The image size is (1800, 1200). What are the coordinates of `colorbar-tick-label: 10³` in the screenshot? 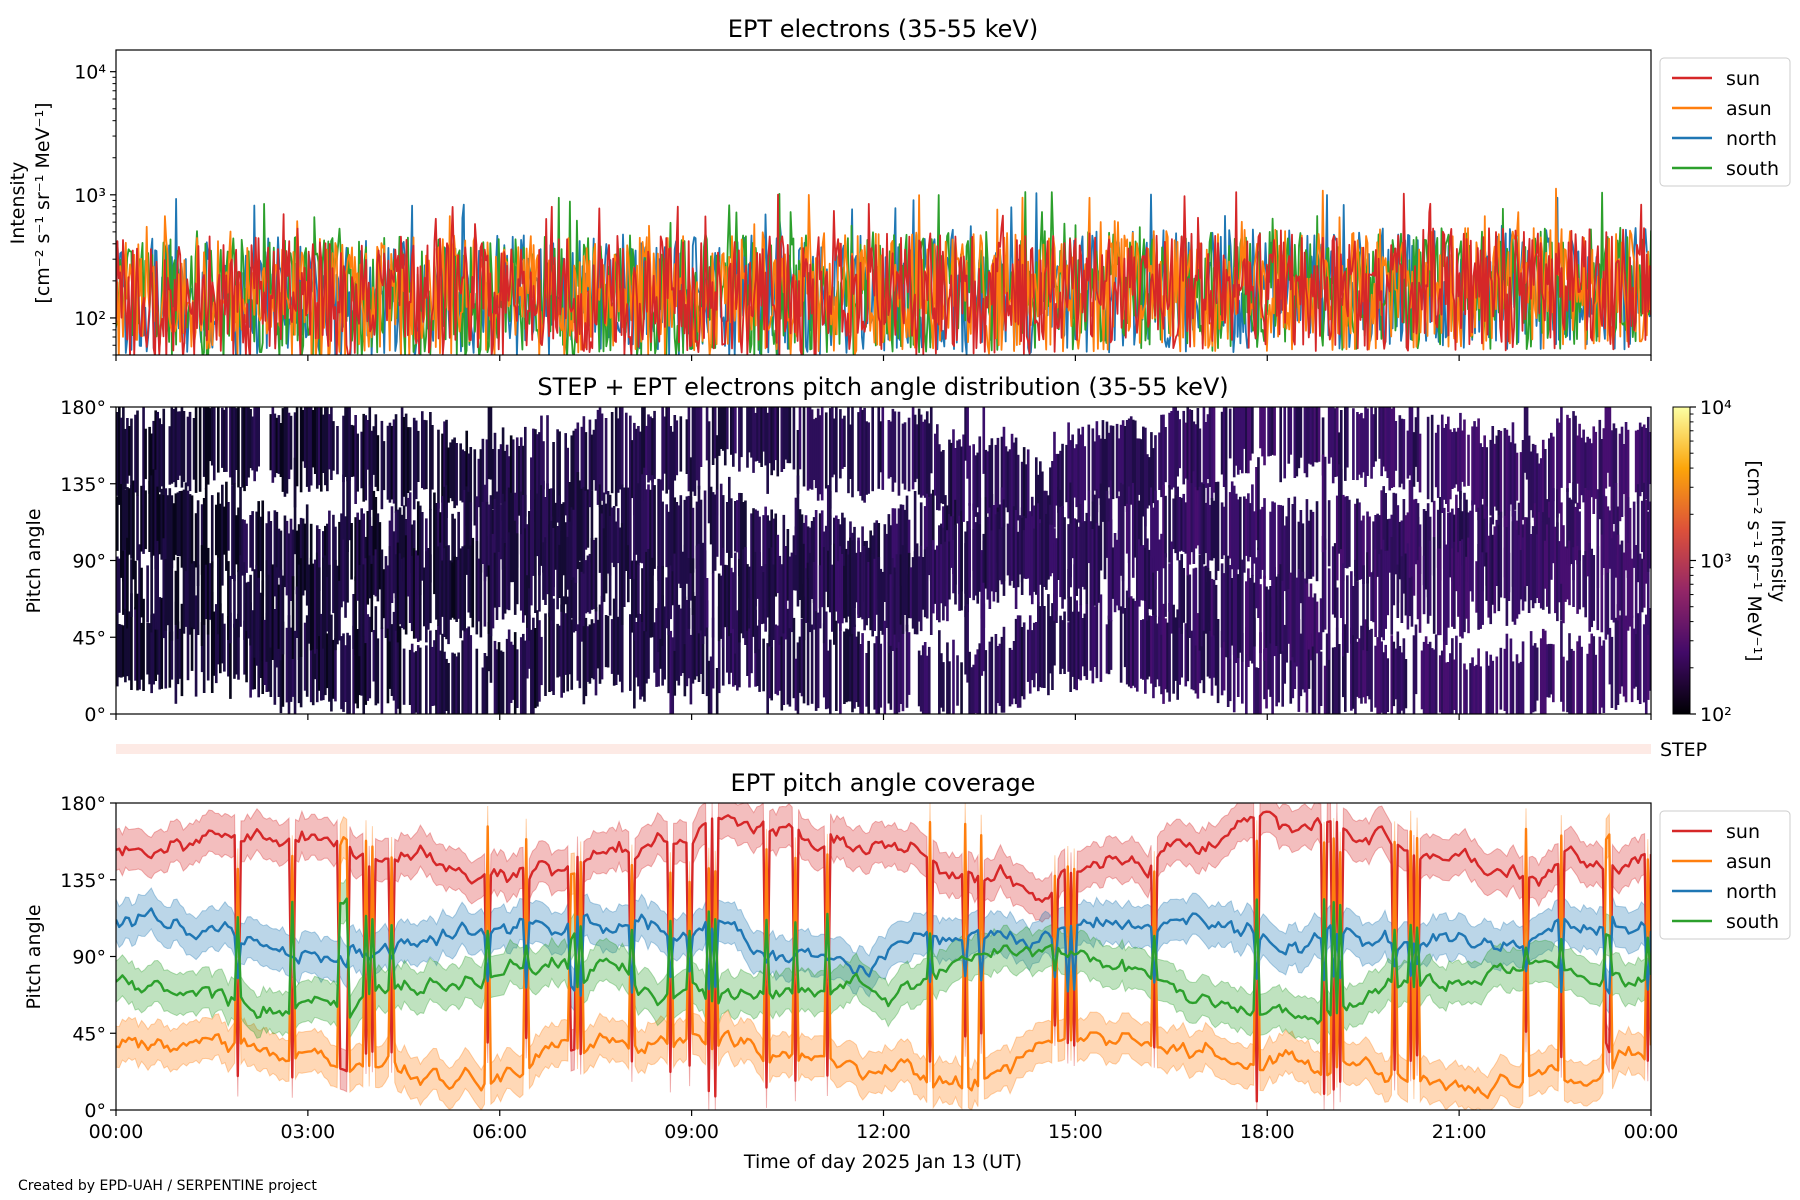 It's located at (1716, 562).